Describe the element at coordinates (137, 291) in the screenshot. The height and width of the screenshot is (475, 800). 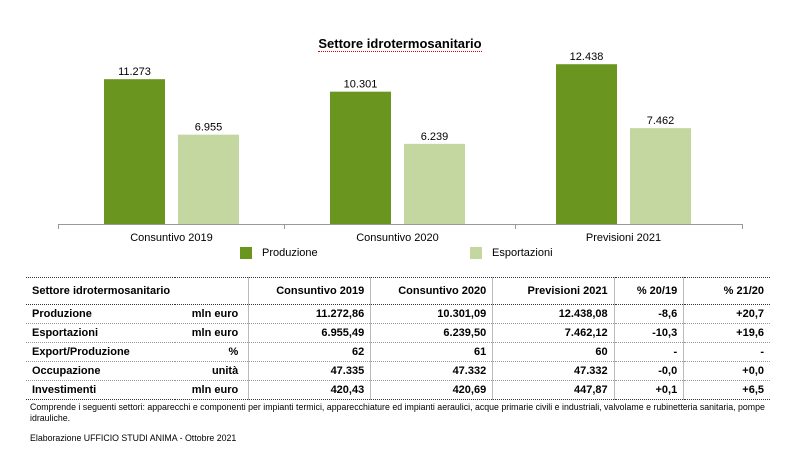
I see `table-header-sector: Settore idrotermosanitario` at that location.